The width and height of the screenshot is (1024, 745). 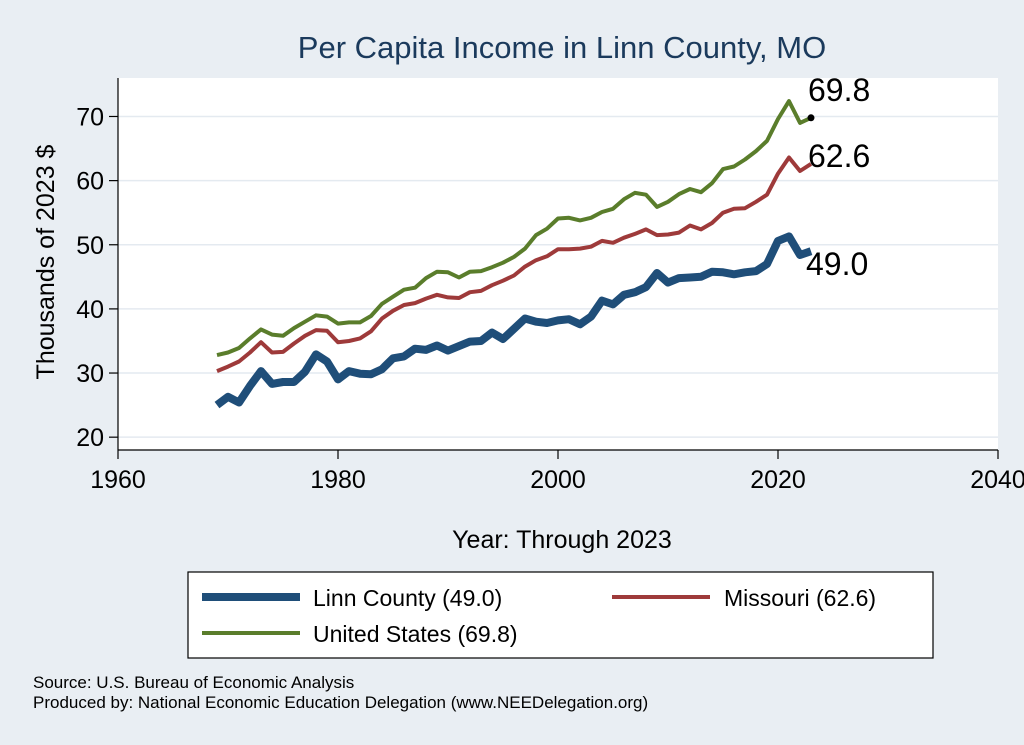 I want to click on y-tick-label-30: 30, so click(x=90, y=374).